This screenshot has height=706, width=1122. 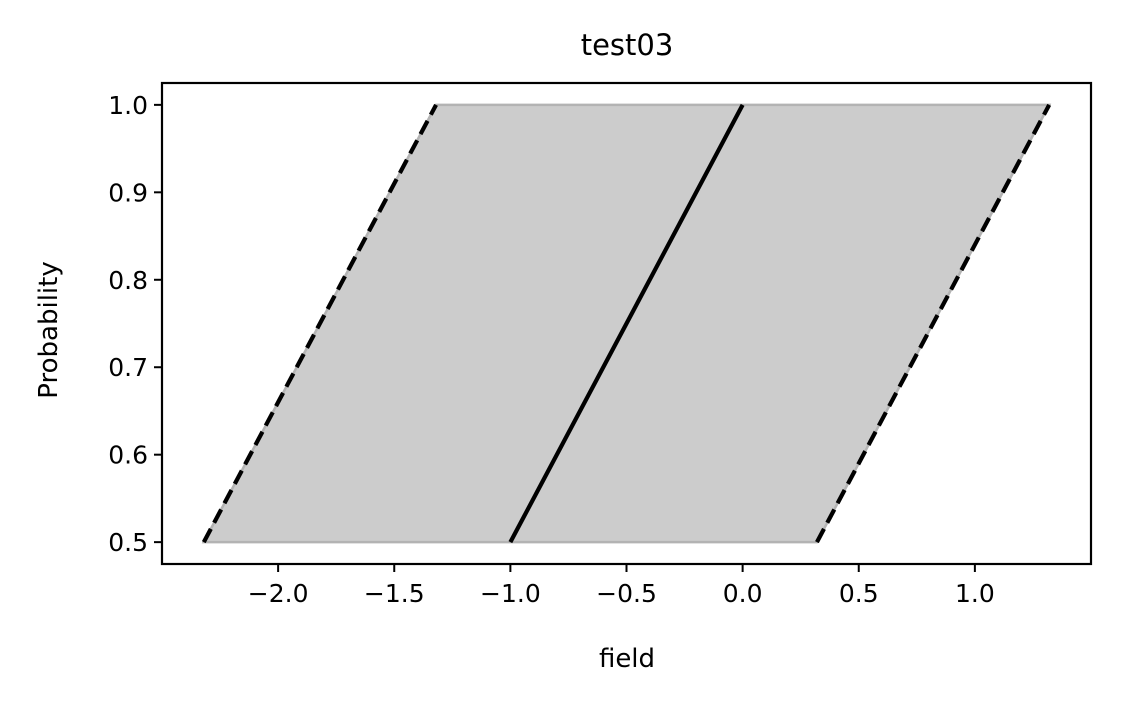 What do you see at coordinates (510, 593) in the screenshot?
I see `x-tick-label: −1.0` at bounding box center [510, 593].